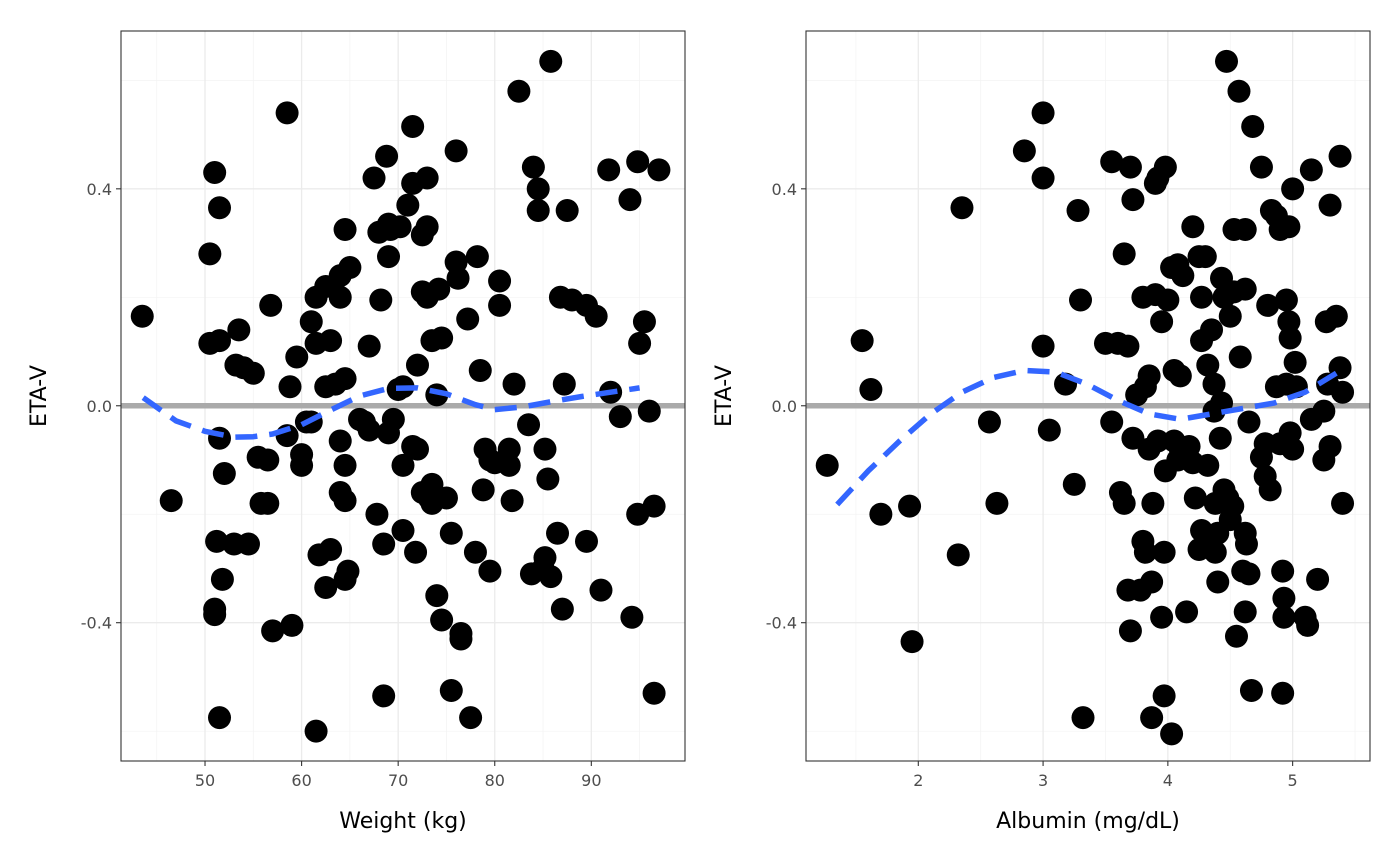 Image resolution: width=1400 pixels, height=866 pixels. I want to click on x-axis-title: Weight (kg), so click(403, 821).